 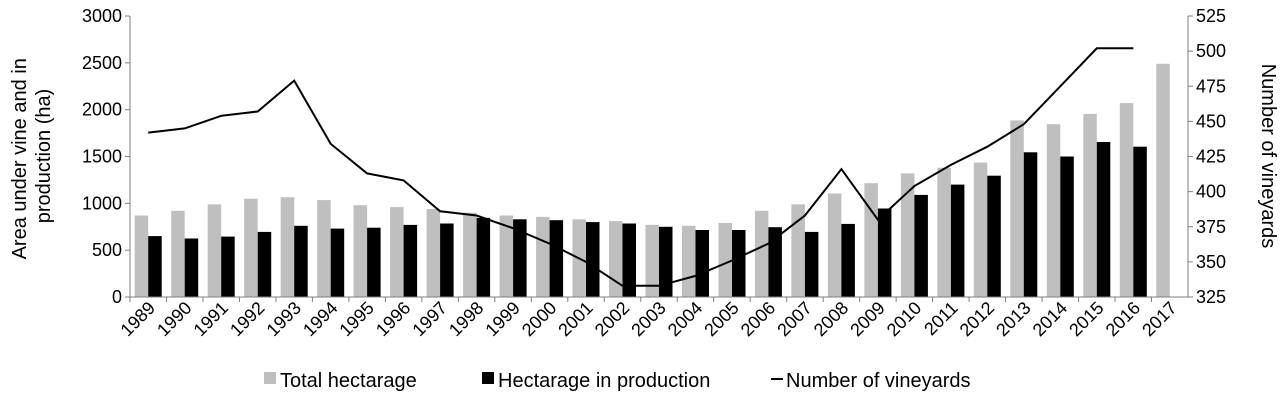 What do you see at coordinates (761, 253) in the screenshot?
I see `bar-total-2006` at bounding box center [761, 253].